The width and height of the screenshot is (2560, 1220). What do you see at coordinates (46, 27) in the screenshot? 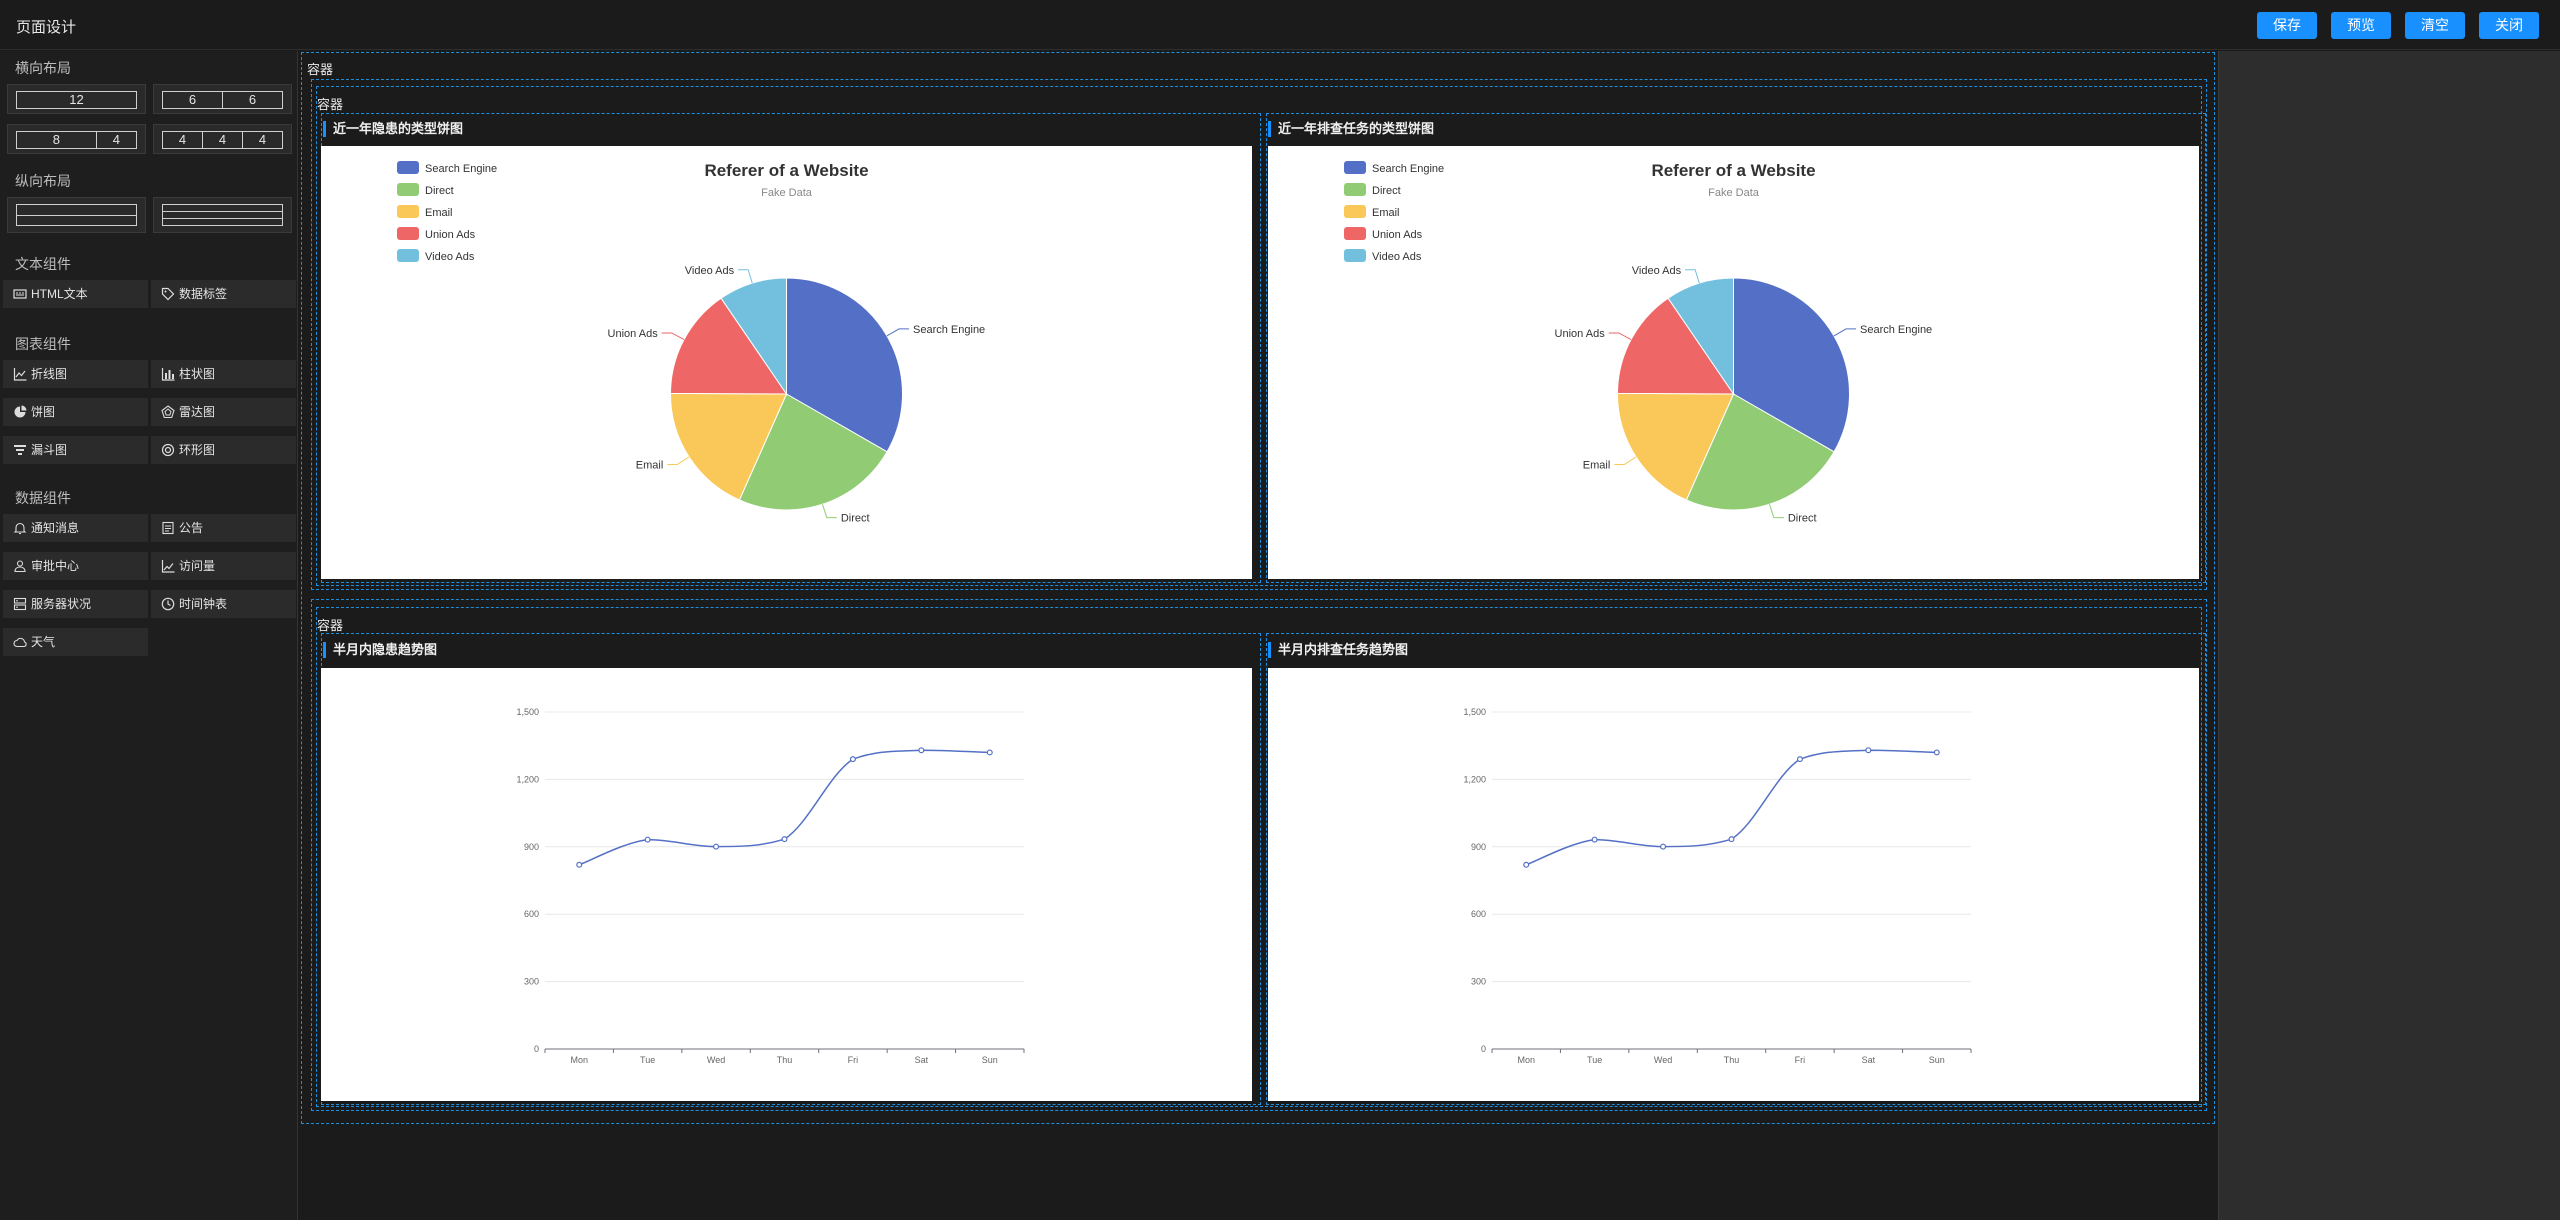
I see `page-title: 页面设计` at bounding box center [46, 27].